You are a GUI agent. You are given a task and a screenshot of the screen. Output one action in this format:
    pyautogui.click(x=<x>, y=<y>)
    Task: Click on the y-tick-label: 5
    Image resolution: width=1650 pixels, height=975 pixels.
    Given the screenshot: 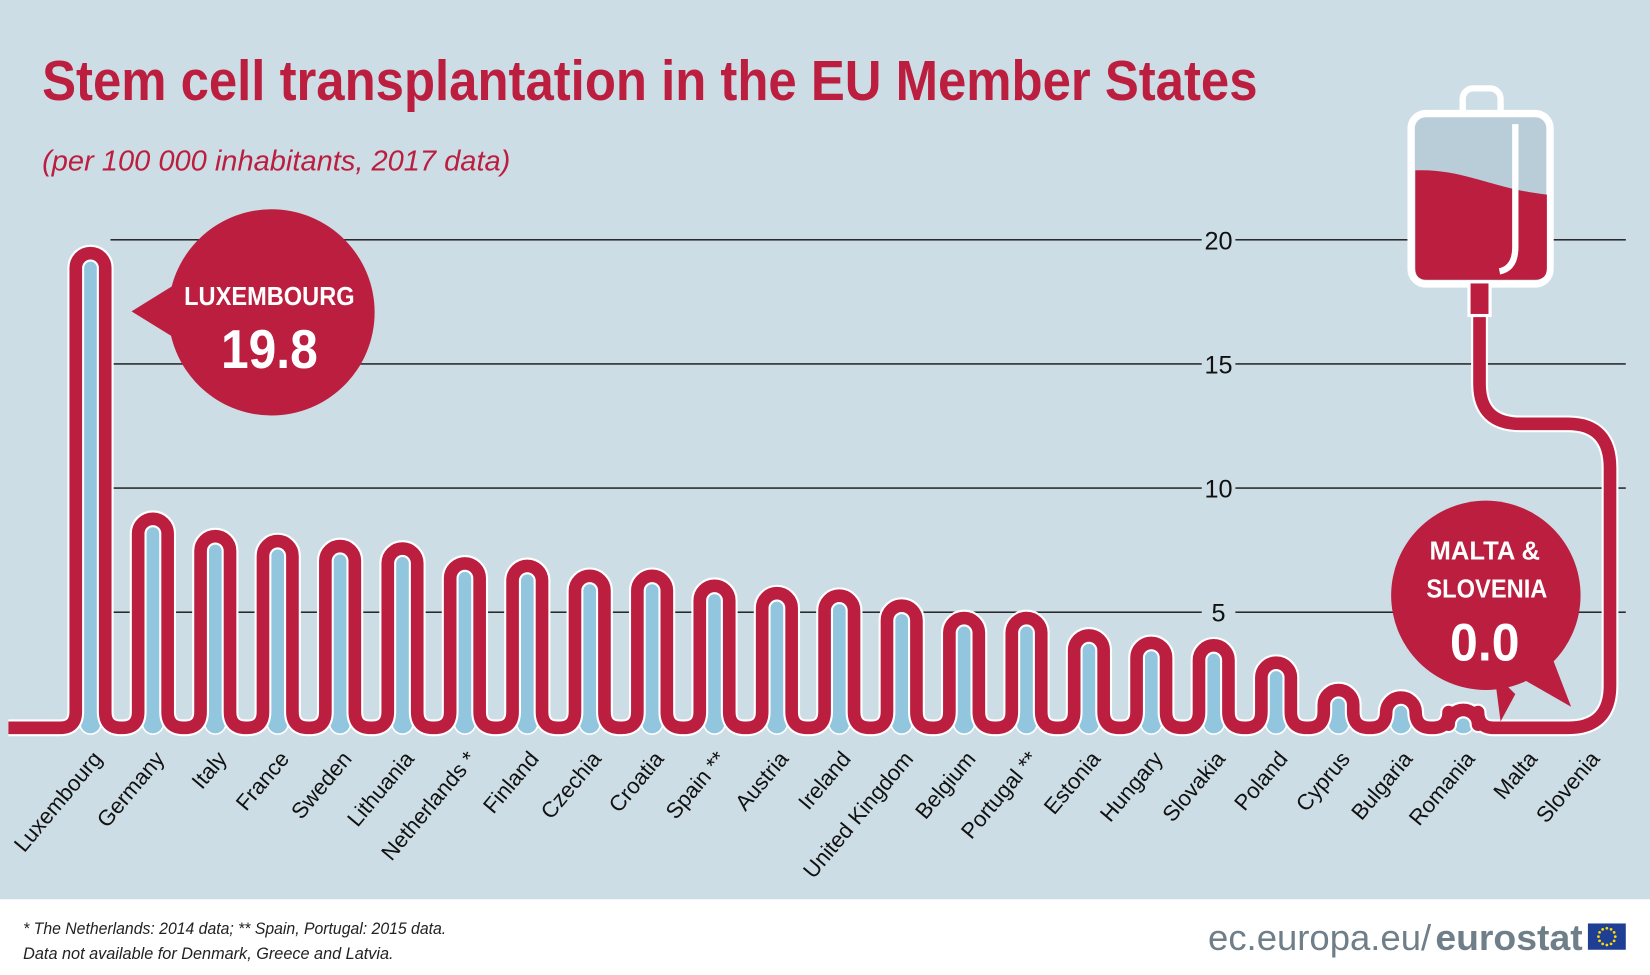 What is the action you would take?
    pyautogui.click(x=1219, y=614)
    